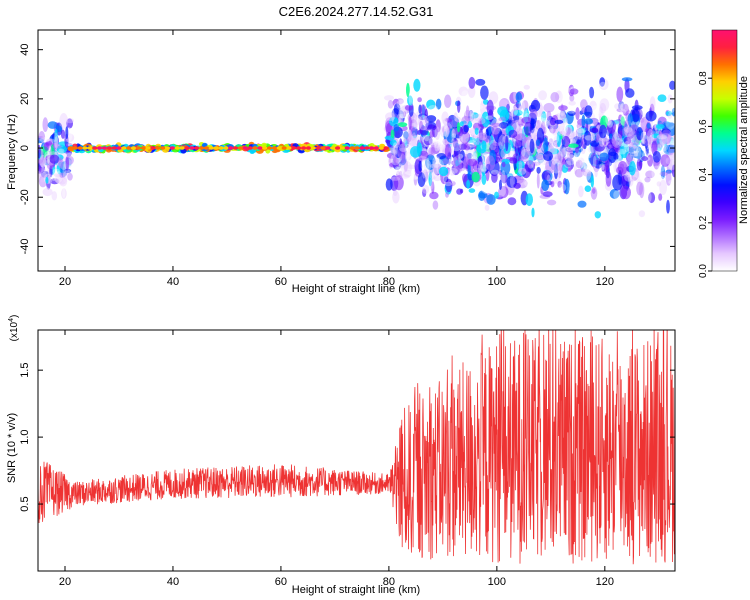 This screenshot has width=750, height=600. What do you see at coordinates (25, 148) in the screenshot?
I see `y-tick-label: 0` at bounding box center [25, 148].